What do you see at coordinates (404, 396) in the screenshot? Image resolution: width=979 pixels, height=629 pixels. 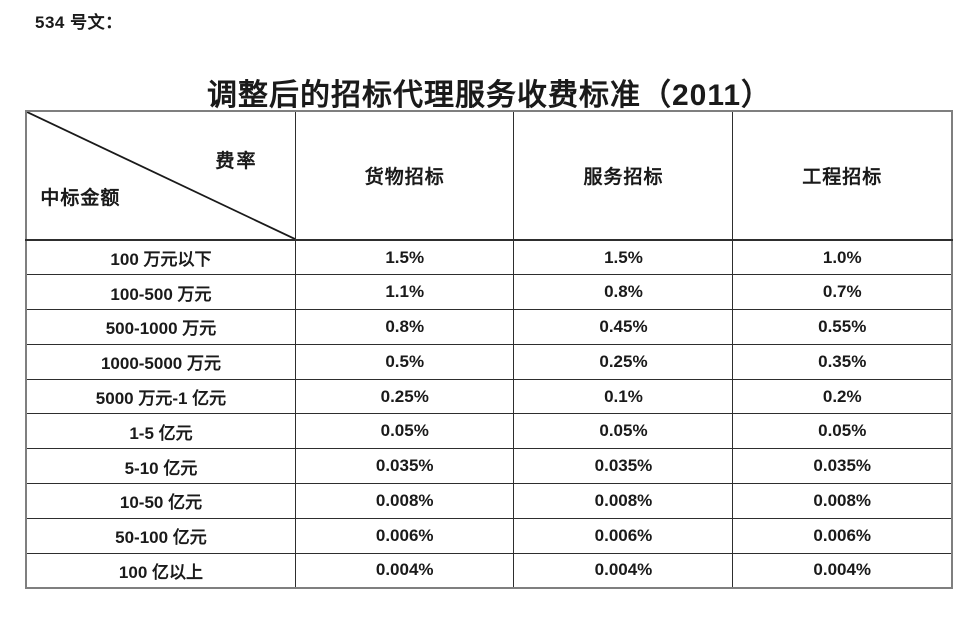 I see `fee-cell-goods: 0.25%` at bounding box center [404, 396].